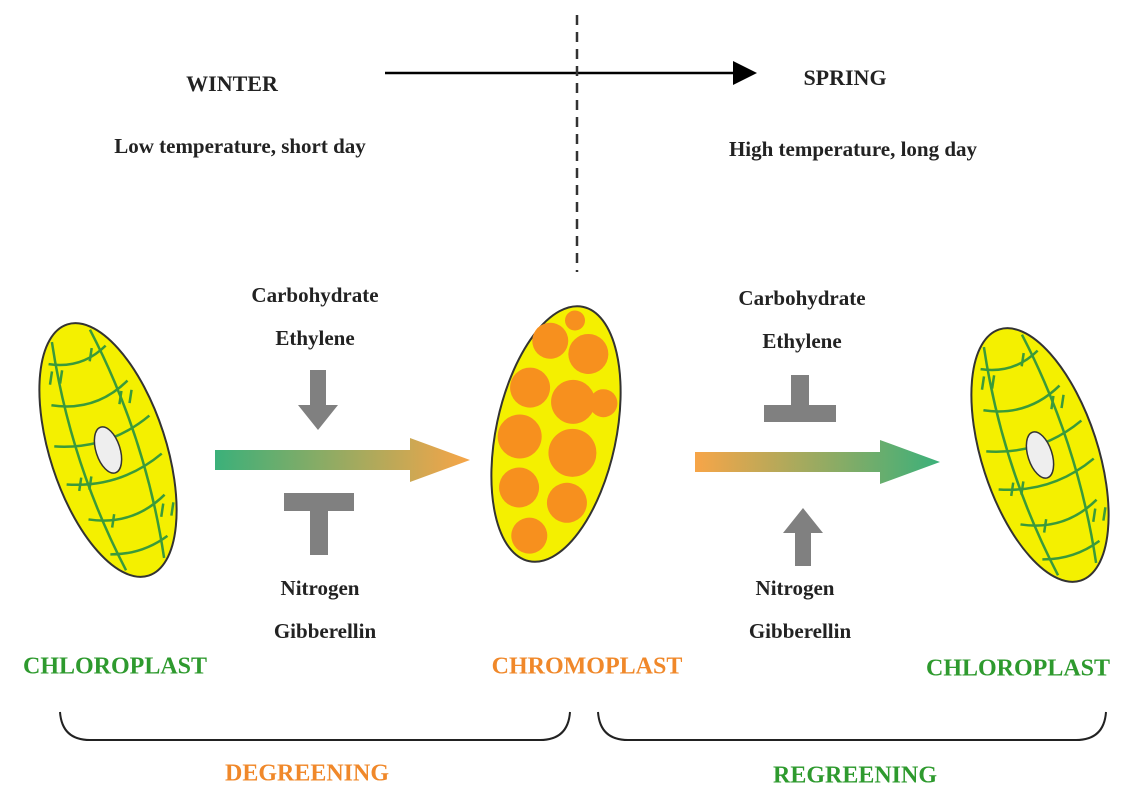 Image resolution: width=1122 pixels, height=787 pixels. I want to click on node-label: CHROMOPLAST, so click(587, 667).